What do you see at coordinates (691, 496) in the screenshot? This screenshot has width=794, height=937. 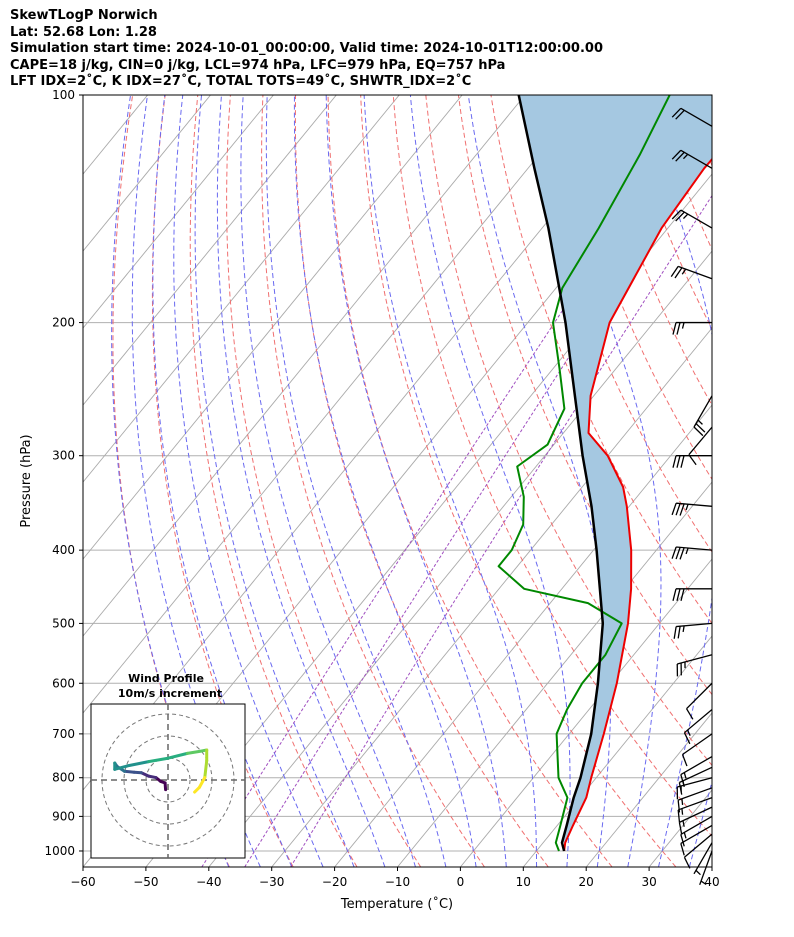 I see `wind-barbs` at bounding box center [691, 496].